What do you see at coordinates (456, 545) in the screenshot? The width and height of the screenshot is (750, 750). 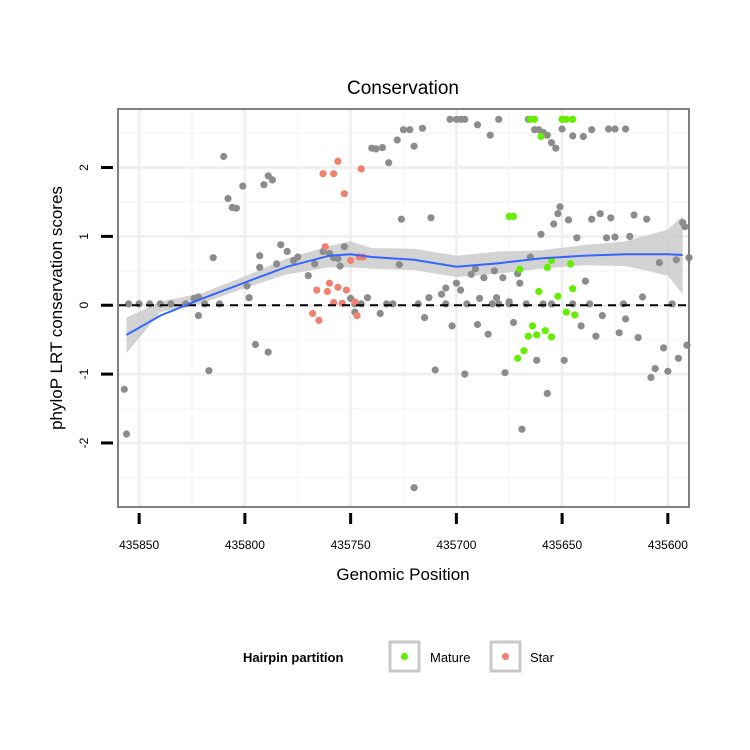 I see `x-tick-label: 435700` at bounding box center [456, 545].